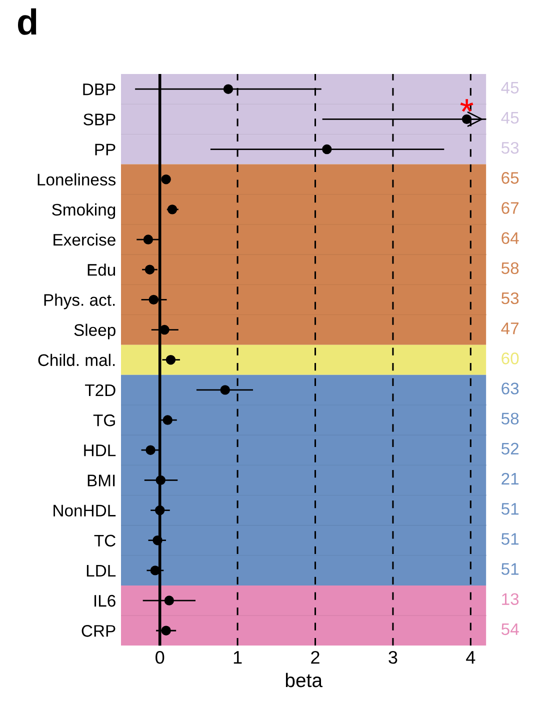 The width and height of the screenshot is (550, 719). What do you see at coordinates (84, 211) in the screenshot?
I see `y-tick-label: Smoking` at bounding box center [84, 211].